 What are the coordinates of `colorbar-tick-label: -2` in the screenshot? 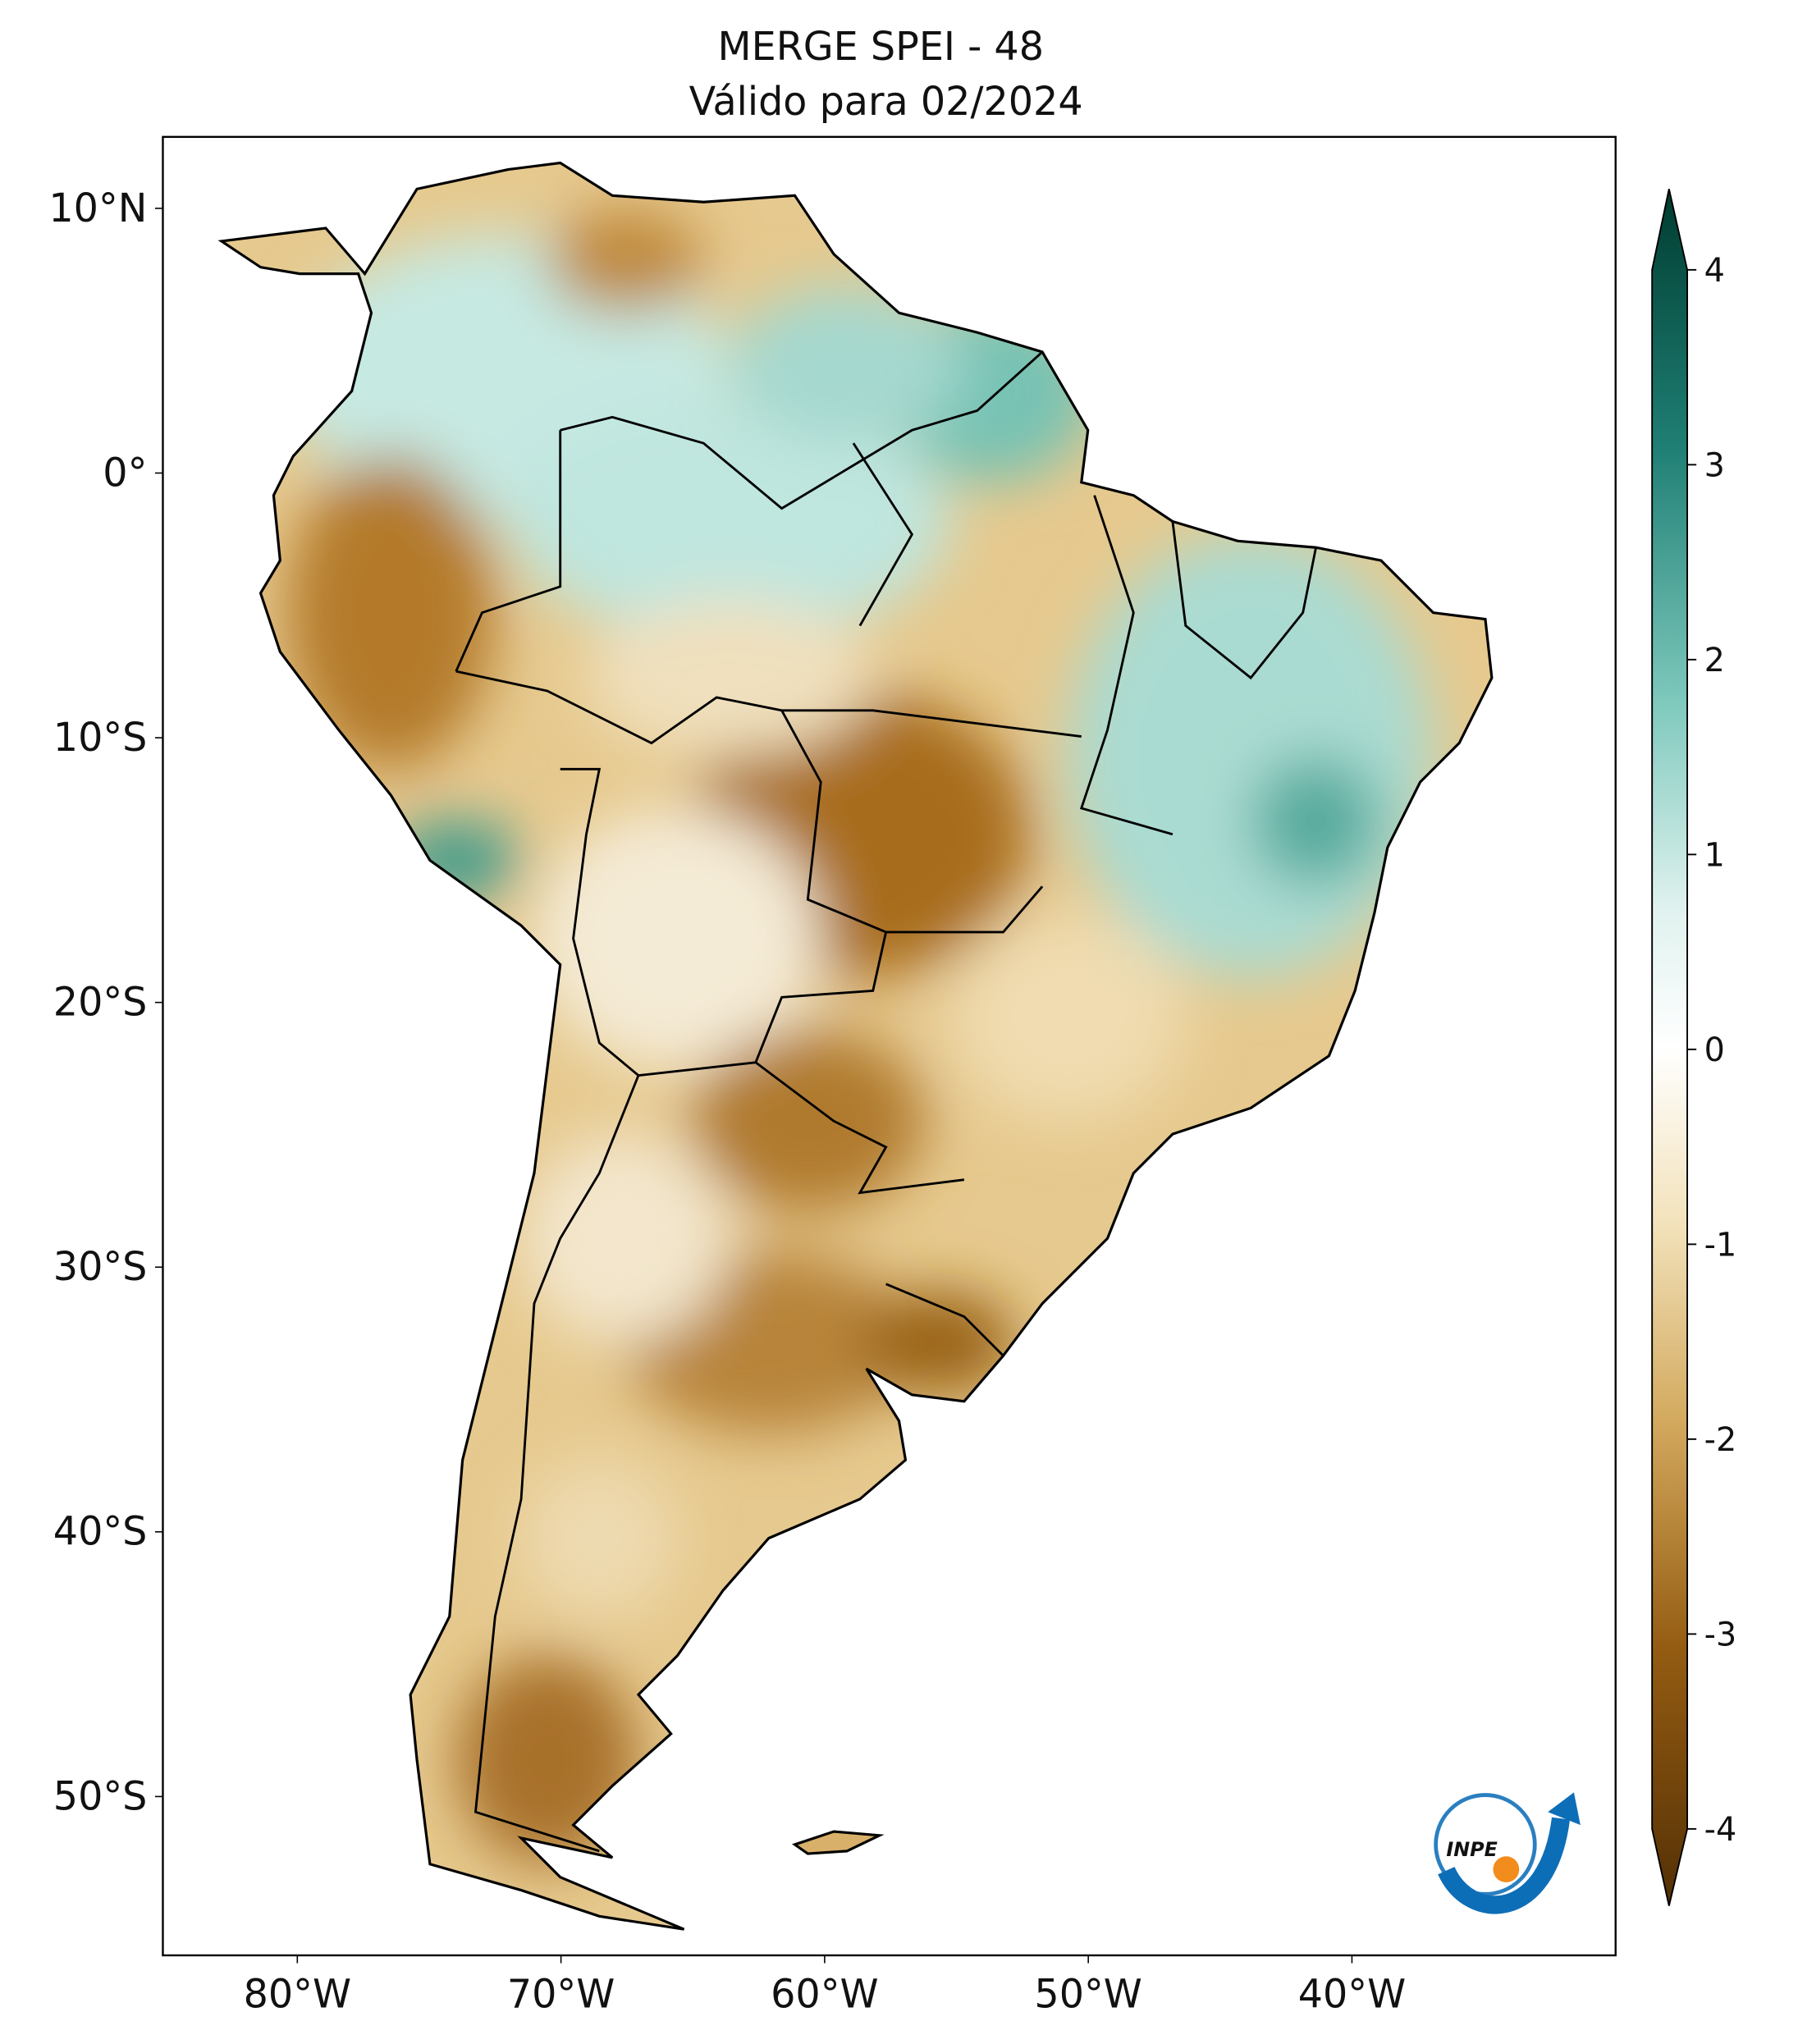 It's located at (1720, 1440).